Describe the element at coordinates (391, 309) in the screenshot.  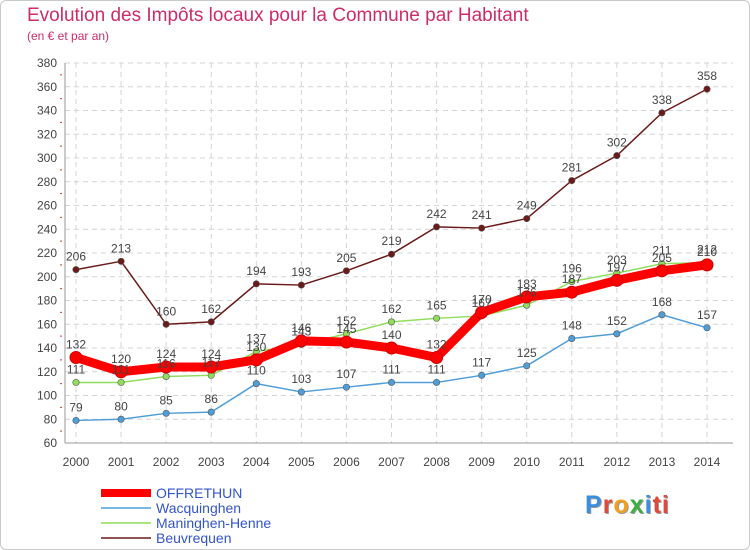
I see `data-label-maninghen-henne: 162` at that location.